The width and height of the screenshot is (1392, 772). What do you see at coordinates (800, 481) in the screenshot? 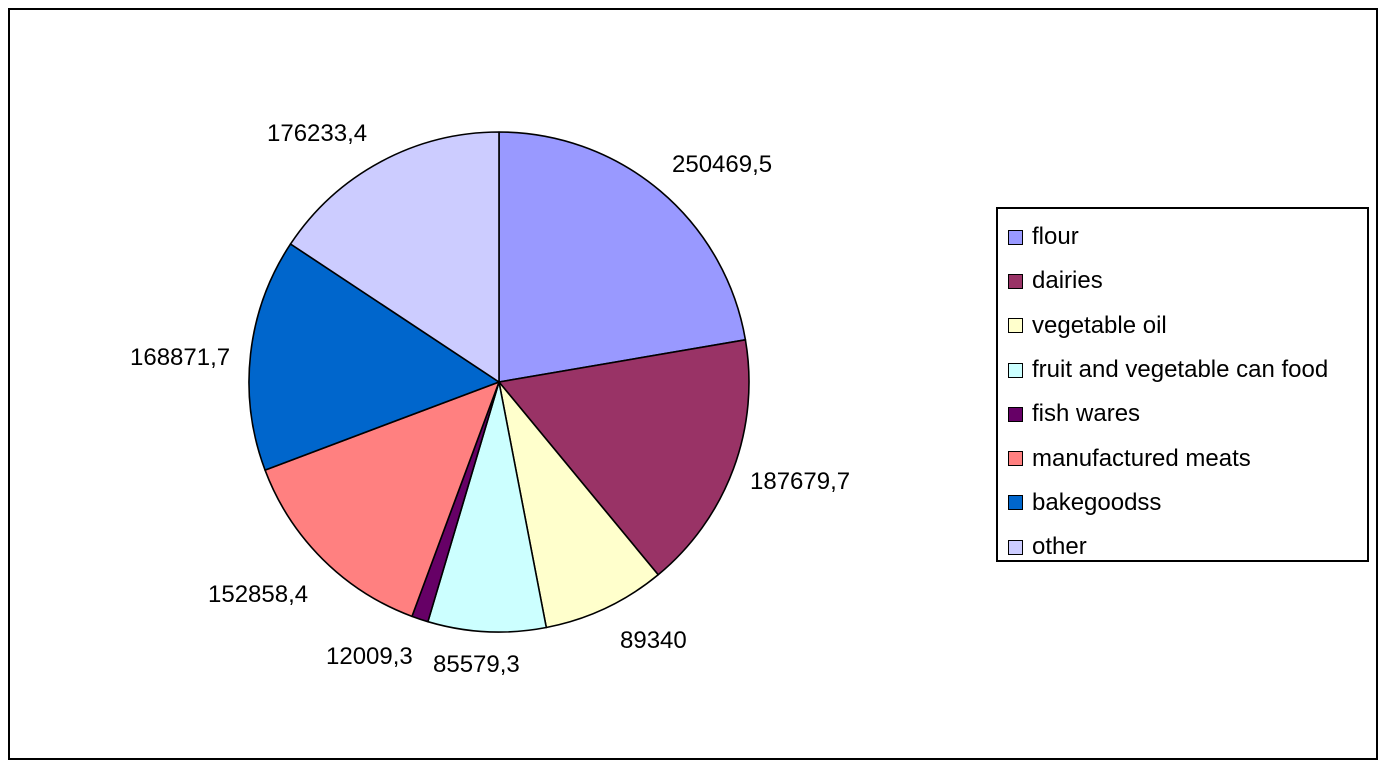
I see `data-label-dairies: 187679,7` at bounding box center [800, 481].